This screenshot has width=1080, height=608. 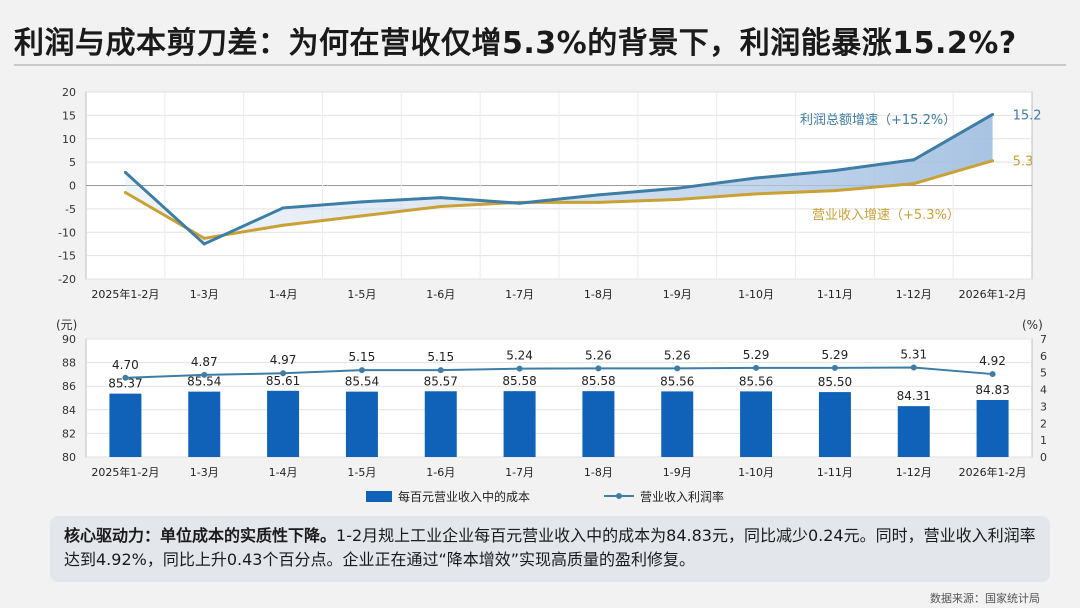 I want to click on end-value-label: 5.3, so click(x=1023, y=162).